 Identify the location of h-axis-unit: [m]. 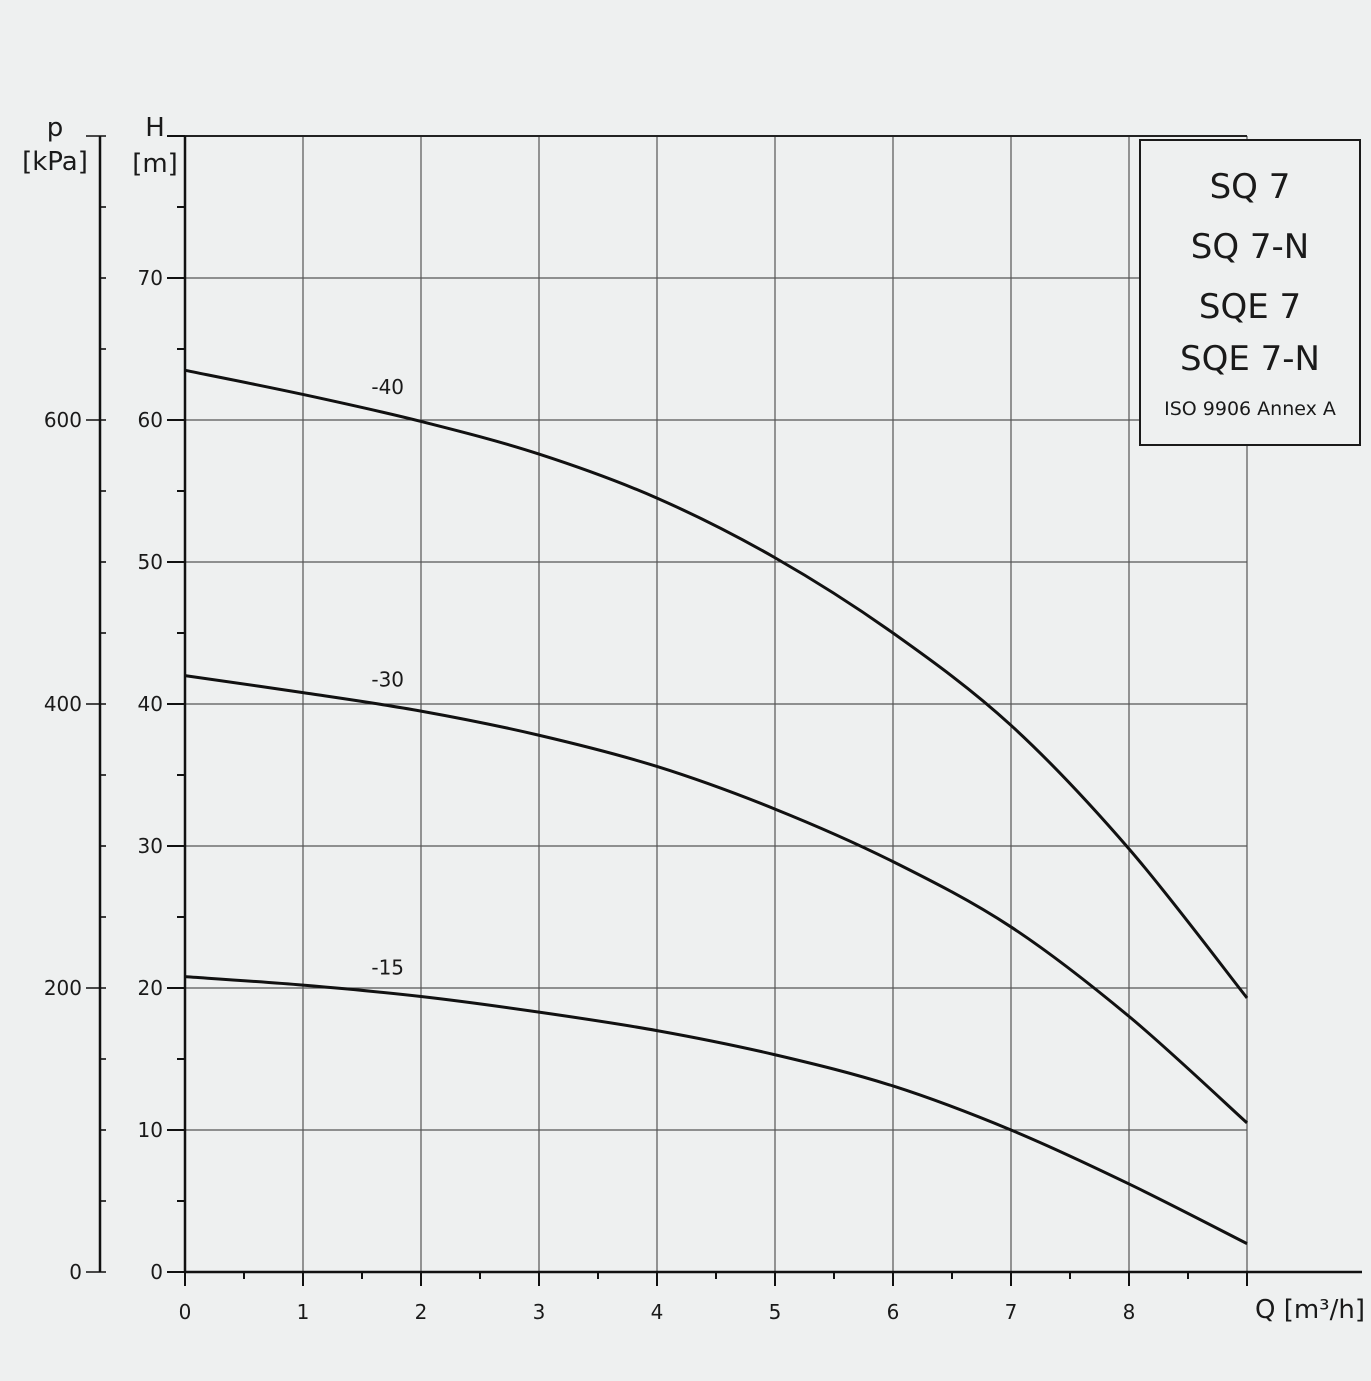
(155, 164).